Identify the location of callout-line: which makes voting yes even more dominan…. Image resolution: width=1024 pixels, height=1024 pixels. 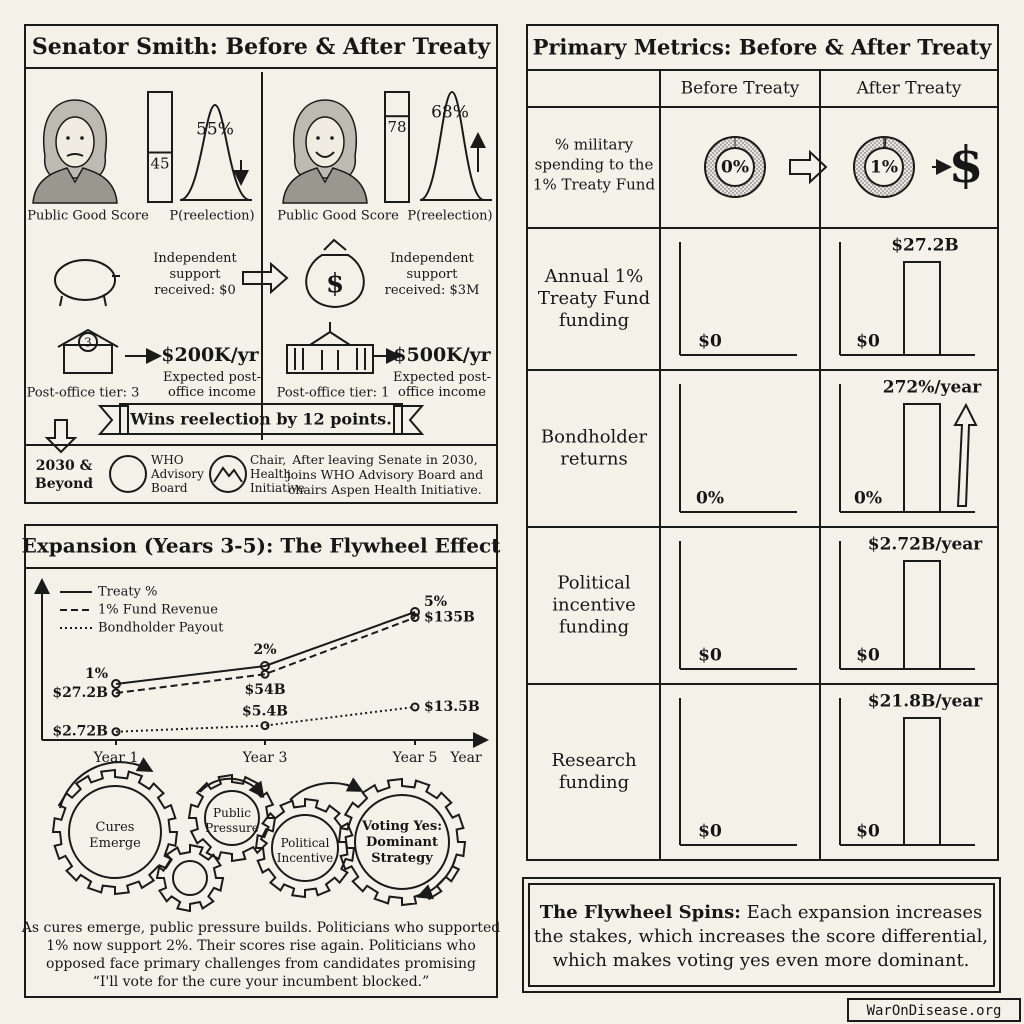
(761, 960).